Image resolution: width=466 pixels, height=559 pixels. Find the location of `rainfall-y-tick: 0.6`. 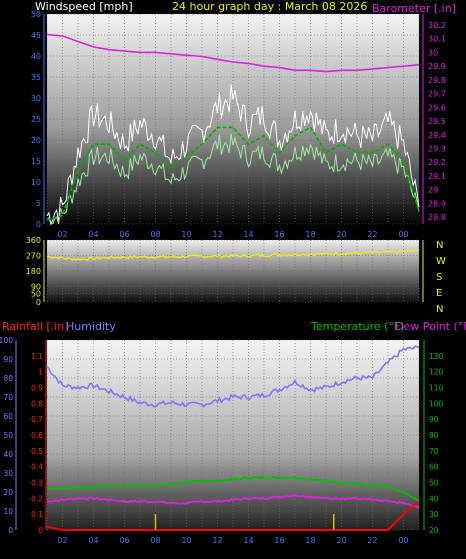

rainfall-y-tick: 0.6 is located at coordinates (37, 435).